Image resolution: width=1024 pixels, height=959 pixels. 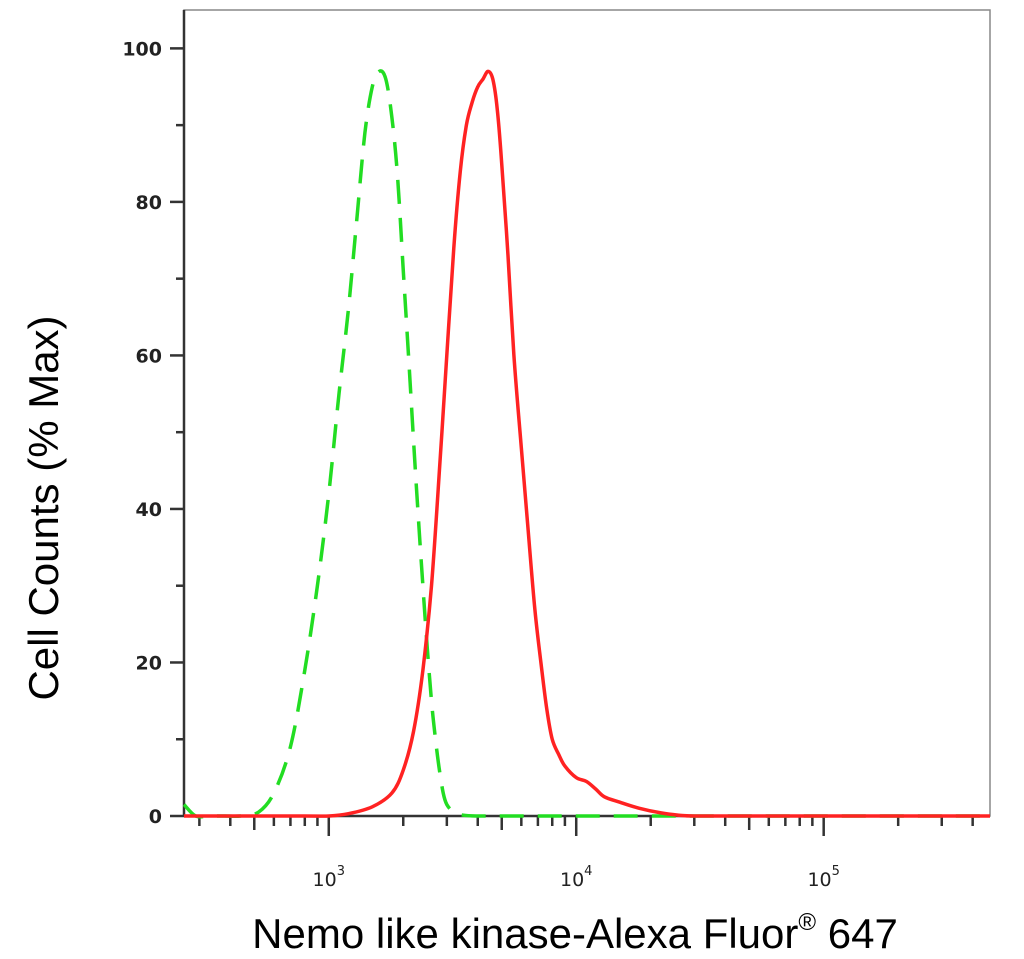 What do you see at coordinates (823, 877) in the screenshot?
I see `x-tick-label: 10⁵` at bounding box center [823, 877].